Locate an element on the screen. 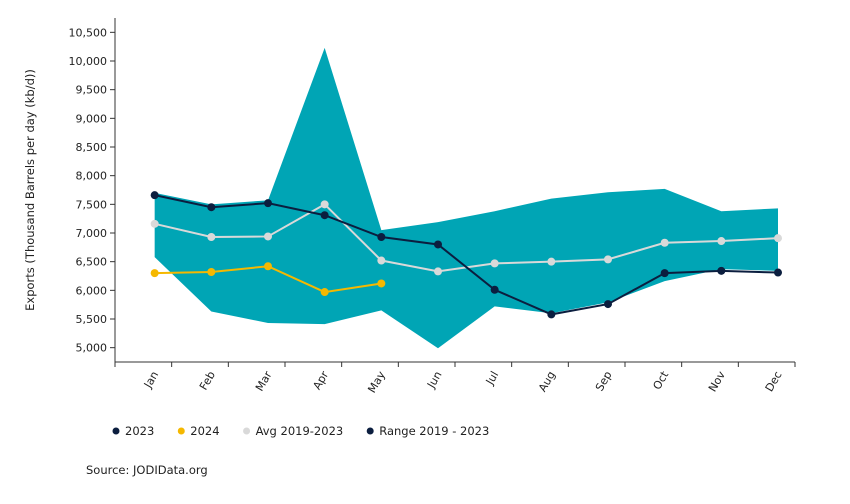 The height and width of the screenshot is (504, 850). x-tick-label: Sep is located at coordinates (604, 381).